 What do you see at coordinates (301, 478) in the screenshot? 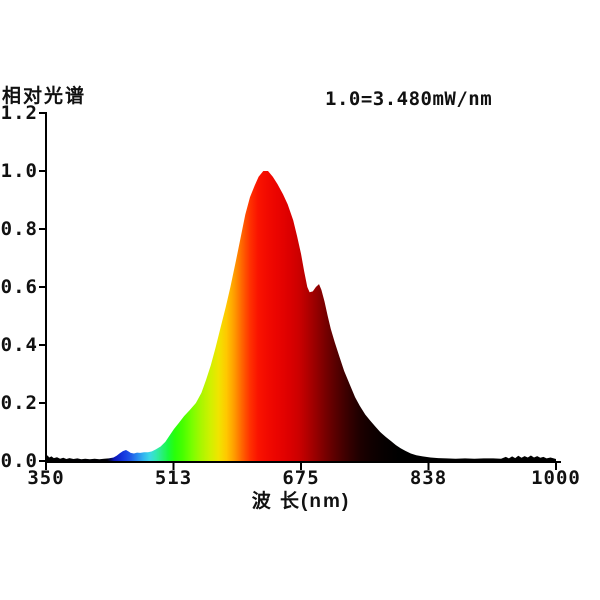
I see `x-tick-label: 675` at bounding box center [301, 478].